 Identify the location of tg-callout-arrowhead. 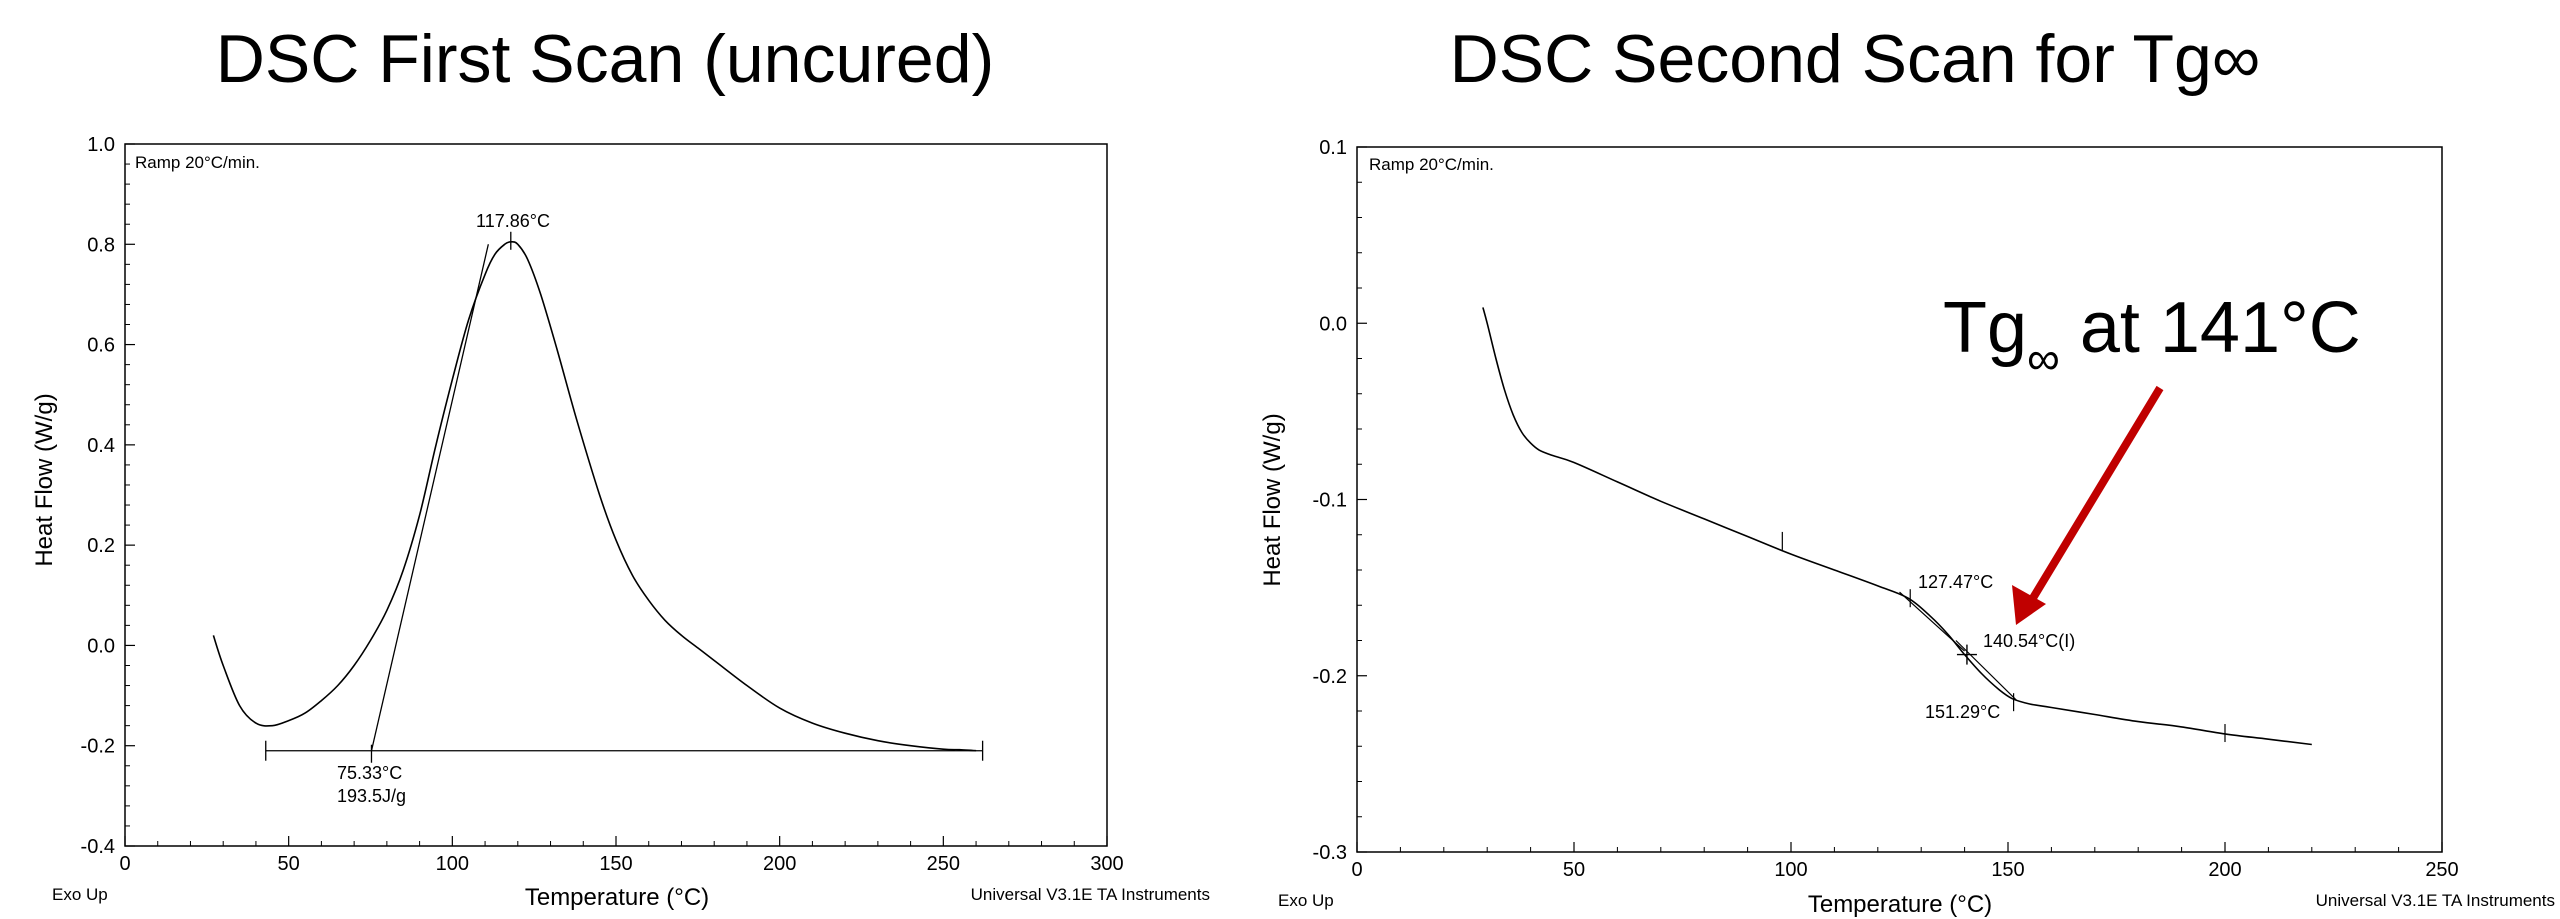
(2029, 605).